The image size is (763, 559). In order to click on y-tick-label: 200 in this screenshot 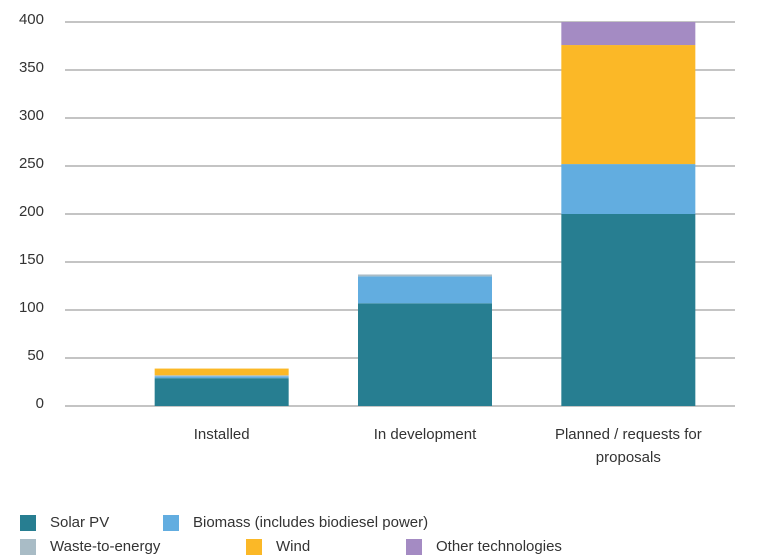, I will do `click(31, 211)`.